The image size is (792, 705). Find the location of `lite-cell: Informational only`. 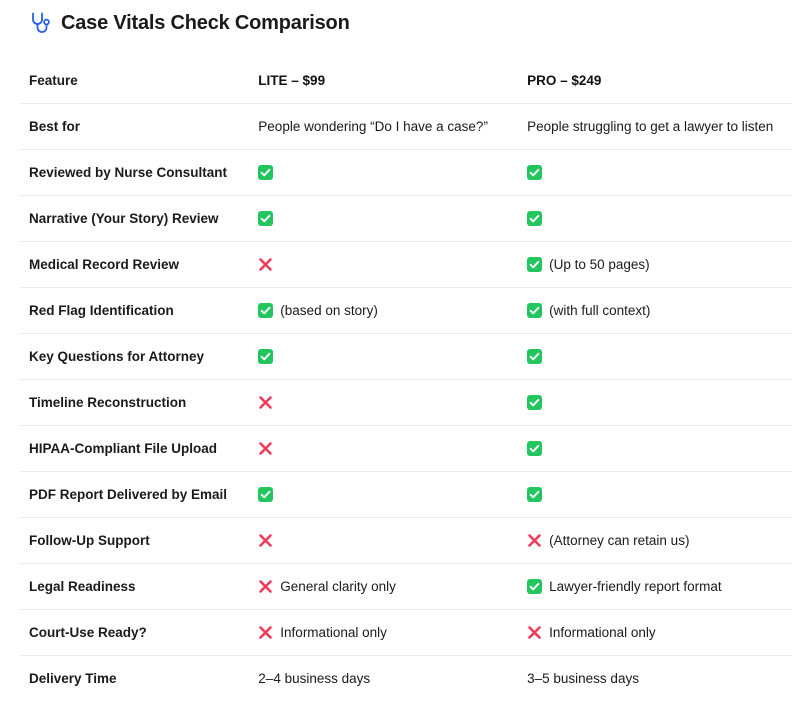

lite-cell: Informational only is located at coordinates (392, 632).